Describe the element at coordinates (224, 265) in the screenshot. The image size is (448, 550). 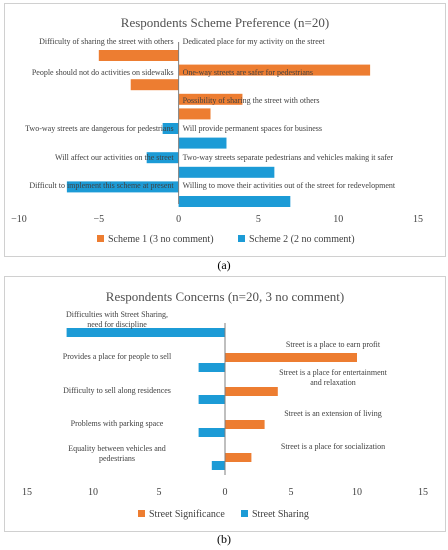
I see `caption-a: (a)` at that location.